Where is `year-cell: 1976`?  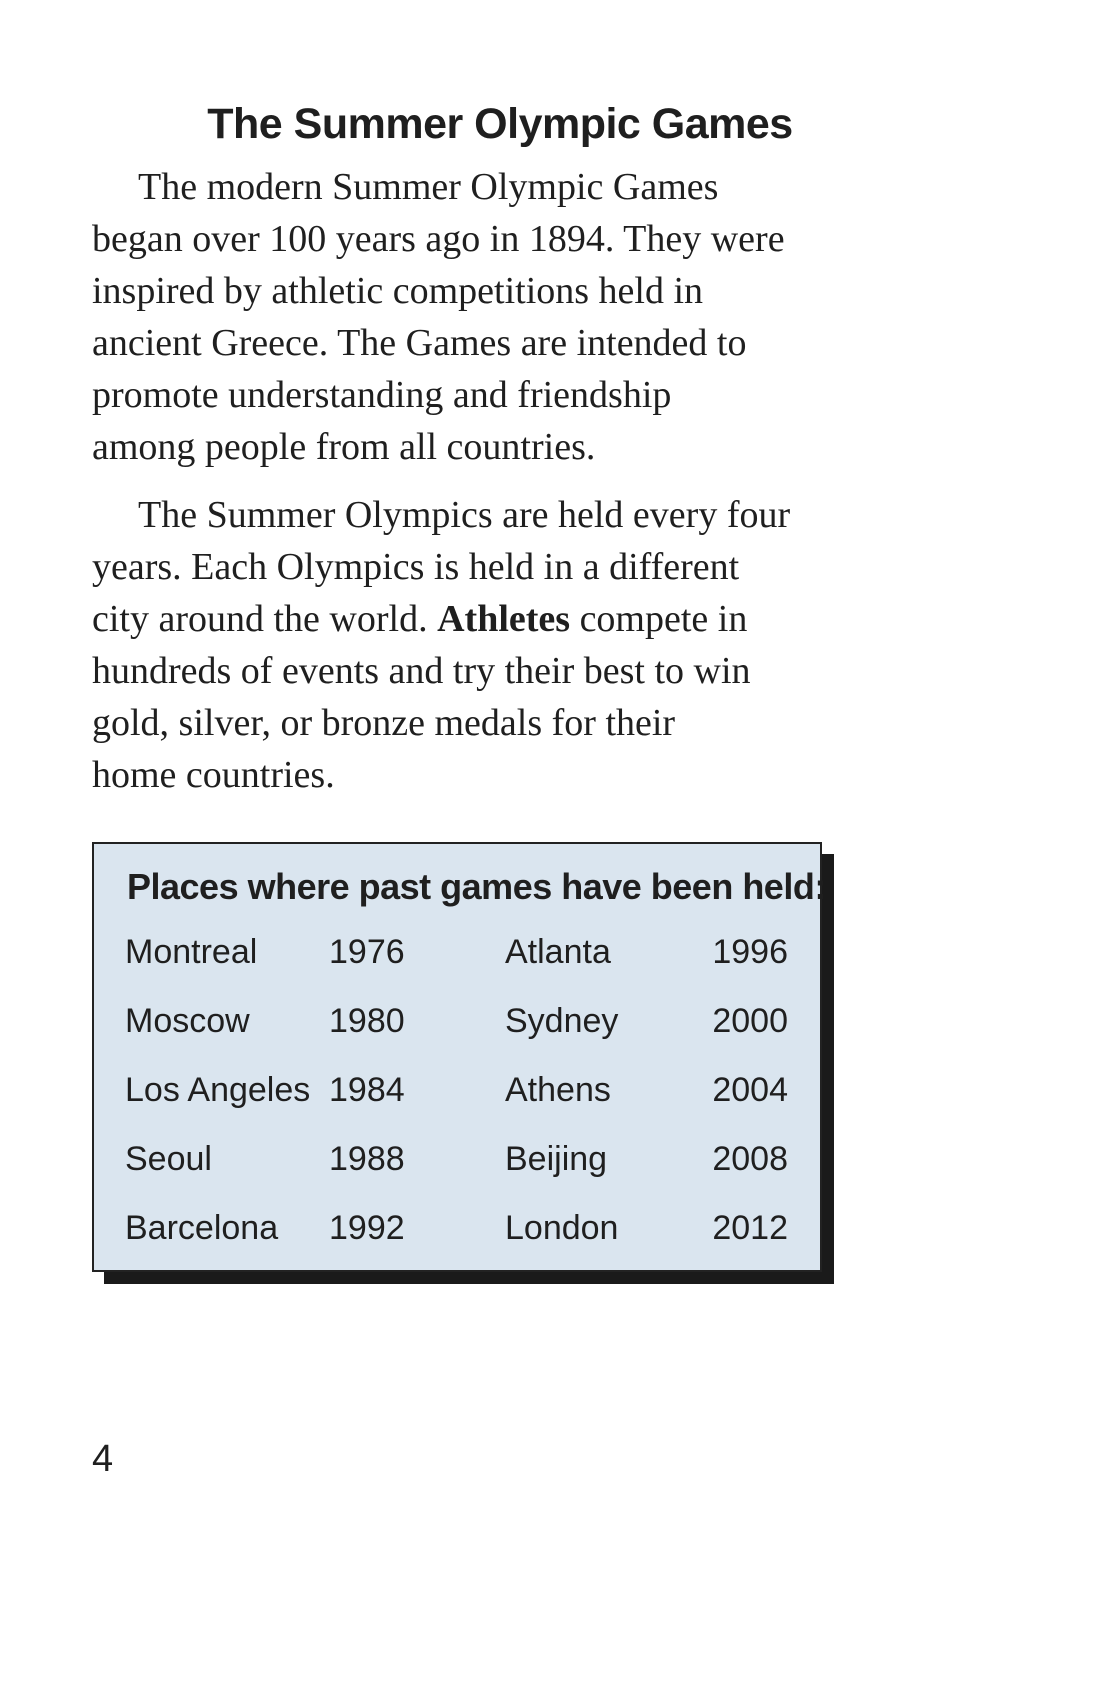 year-cell: 1976 is located at coordinates (367, 952).